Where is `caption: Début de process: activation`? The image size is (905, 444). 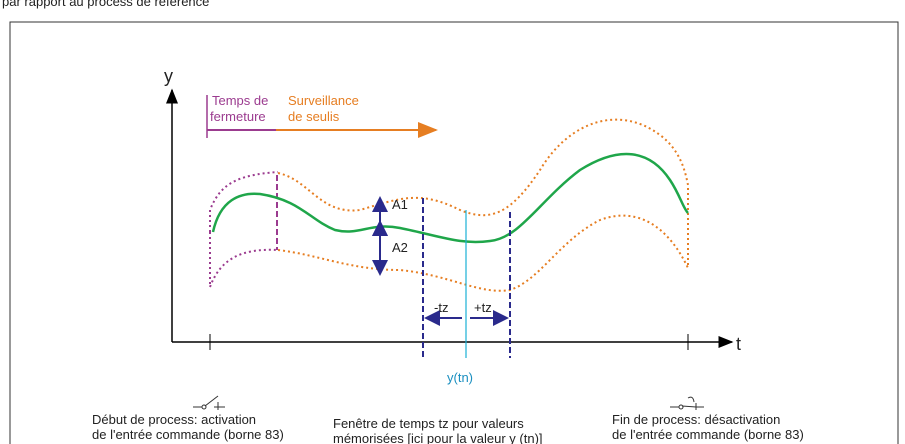
caption: Début de process: activation is located at coordinates (174, 419).